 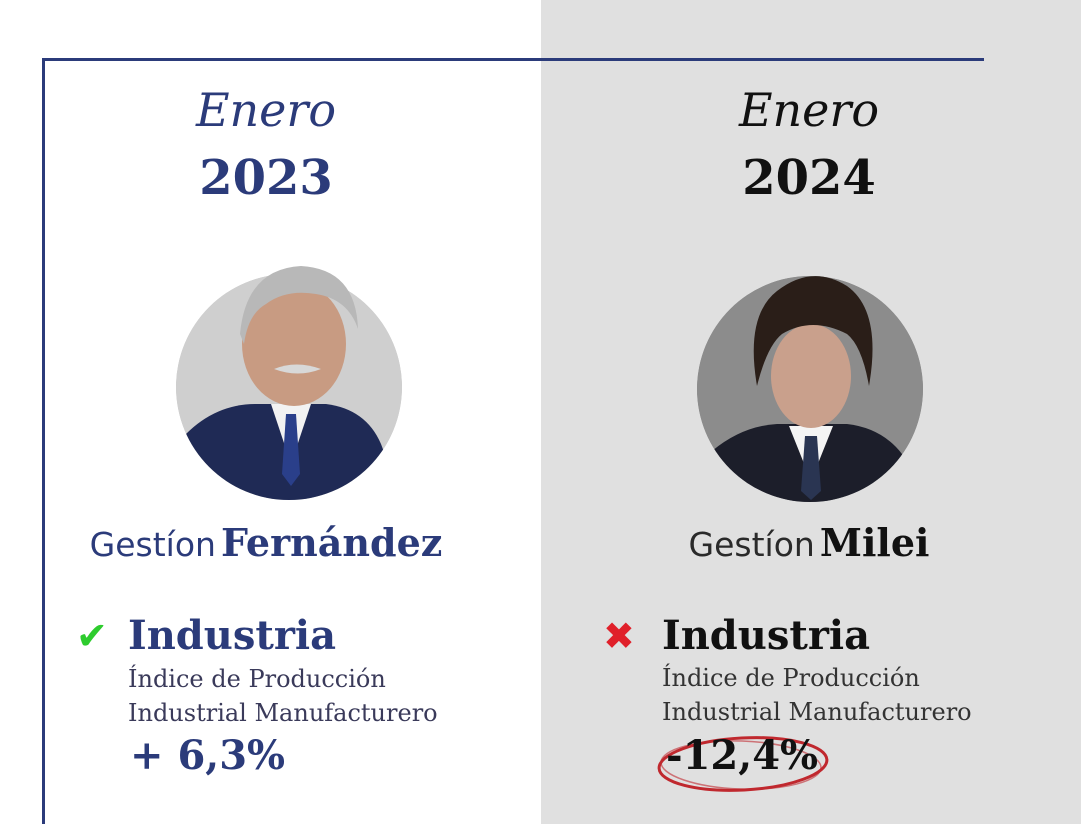 What do you see at coordinates (257, 679) in the screenshot?
I see `left-indicator-line1: Índice de Producción` at bounding box center [257, 679].